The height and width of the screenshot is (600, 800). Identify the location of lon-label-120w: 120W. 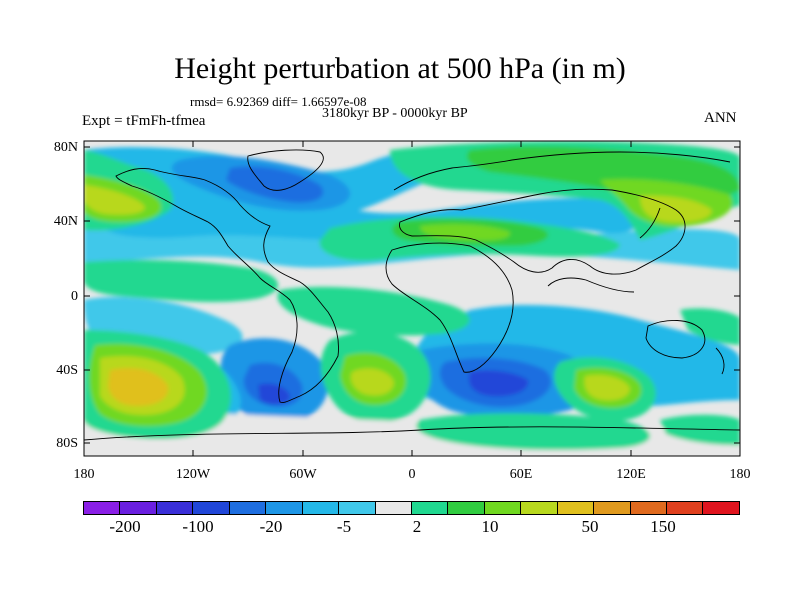
(193, 474).